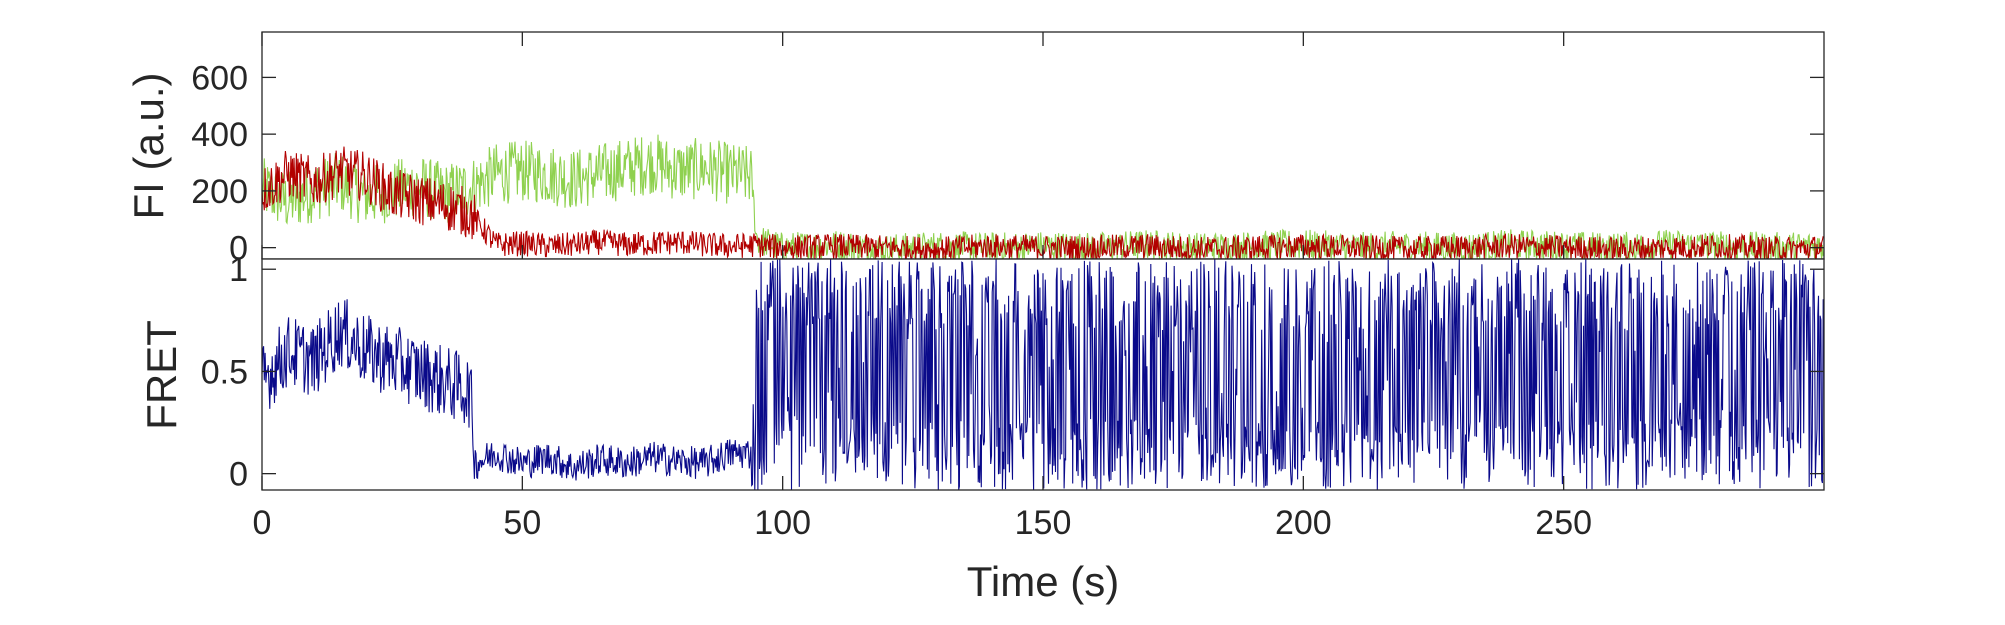 The height and width of the screenshot is (625, 2005). I want to click on fret-y-tick-label: 1, so click(238, 270).